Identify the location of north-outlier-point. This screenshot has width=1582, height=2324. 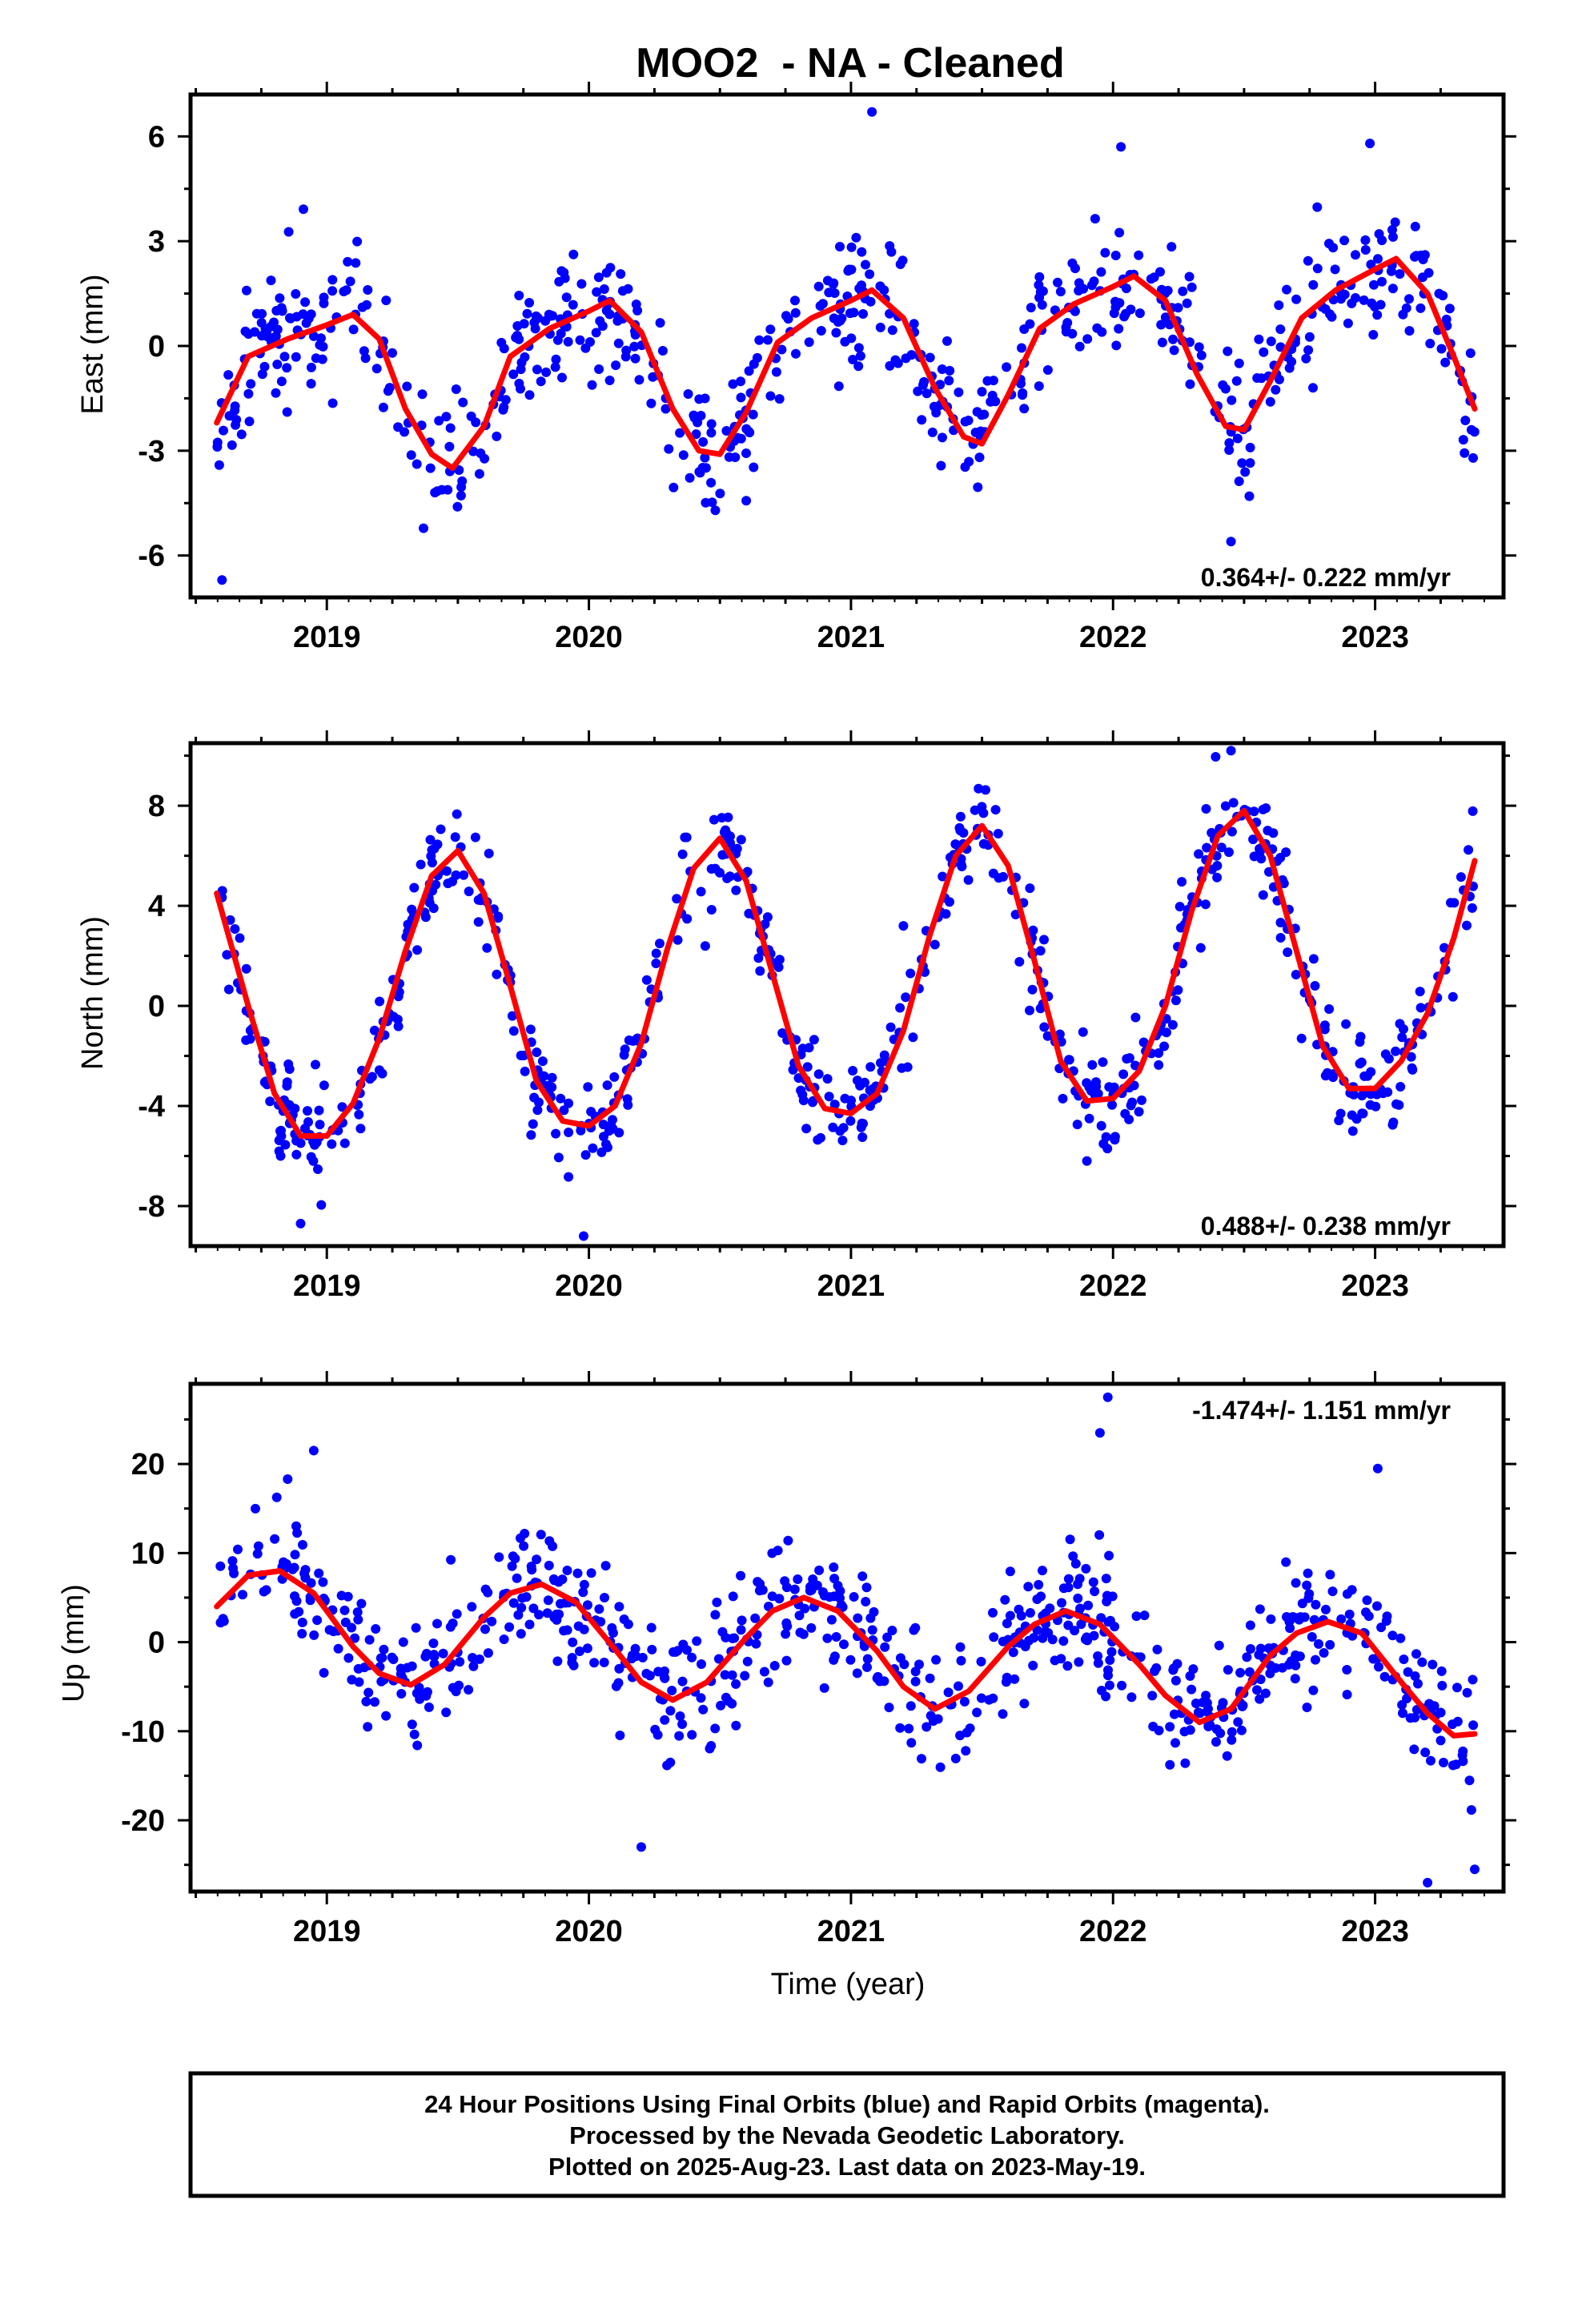
(301, 1223).